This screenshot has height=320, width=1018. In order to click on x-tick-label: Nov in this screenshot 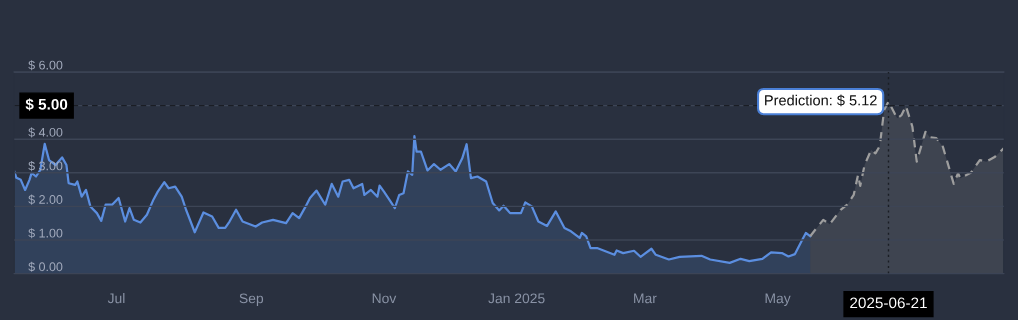, I will do `click(384, 298)`.